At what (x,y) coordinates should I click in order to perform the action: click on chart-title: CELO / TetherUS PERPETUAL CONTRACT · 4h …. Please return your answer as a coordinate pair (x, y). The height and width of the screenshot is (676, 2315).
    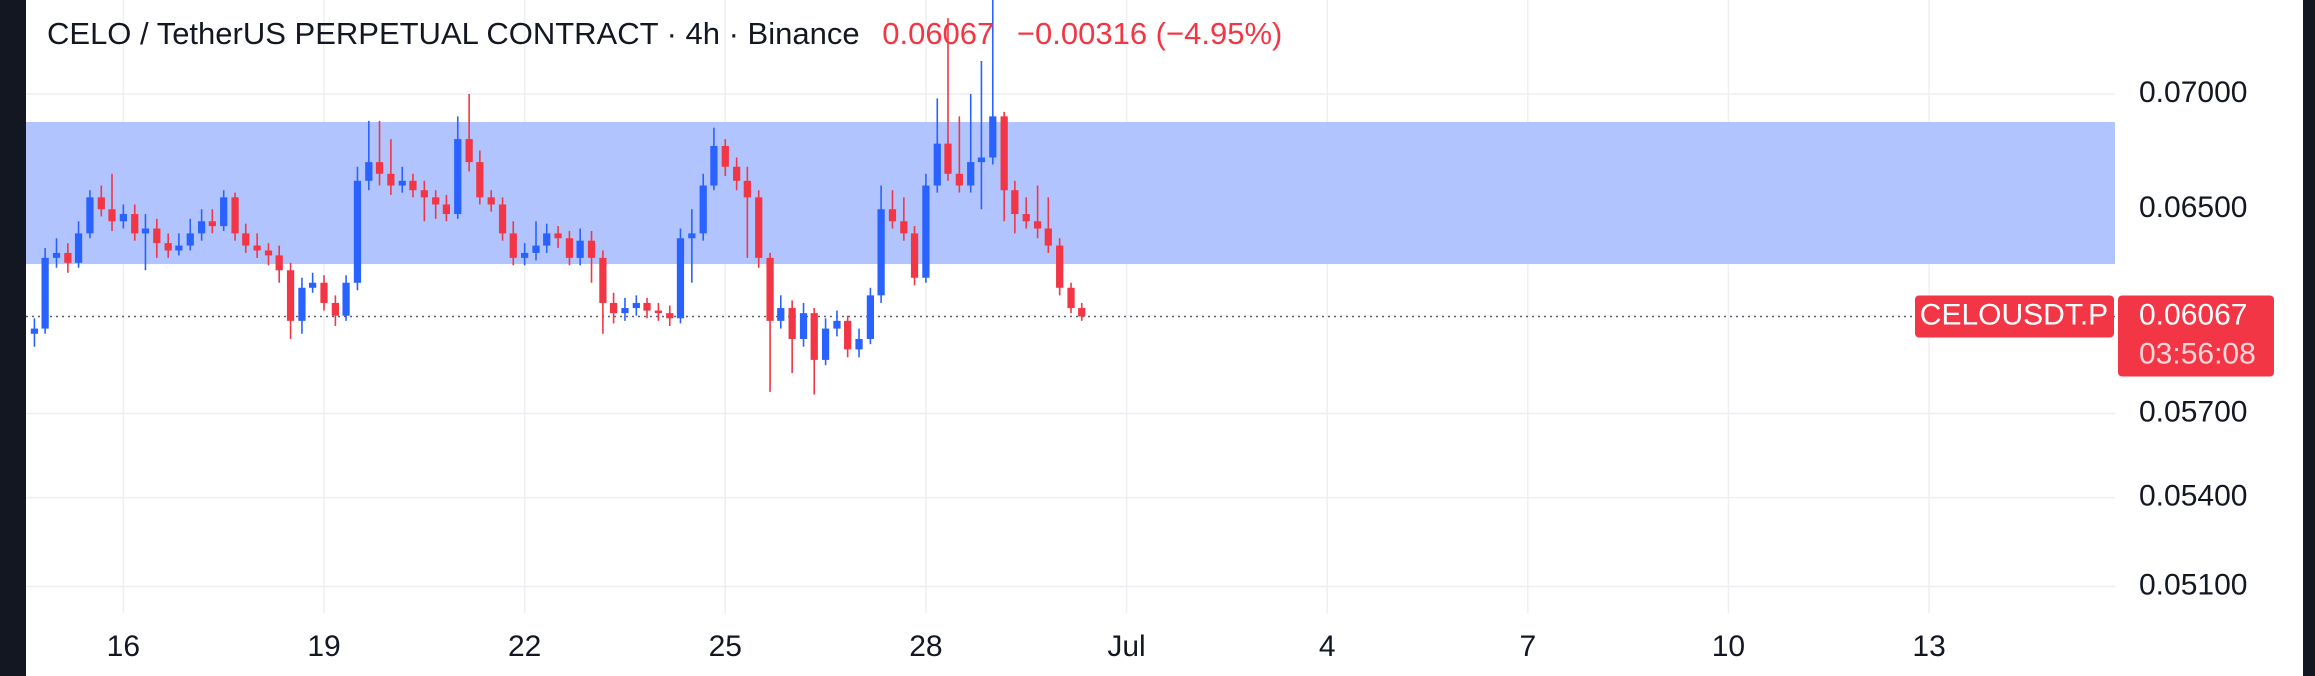
    Looking at the image, I should click on (453, 33).